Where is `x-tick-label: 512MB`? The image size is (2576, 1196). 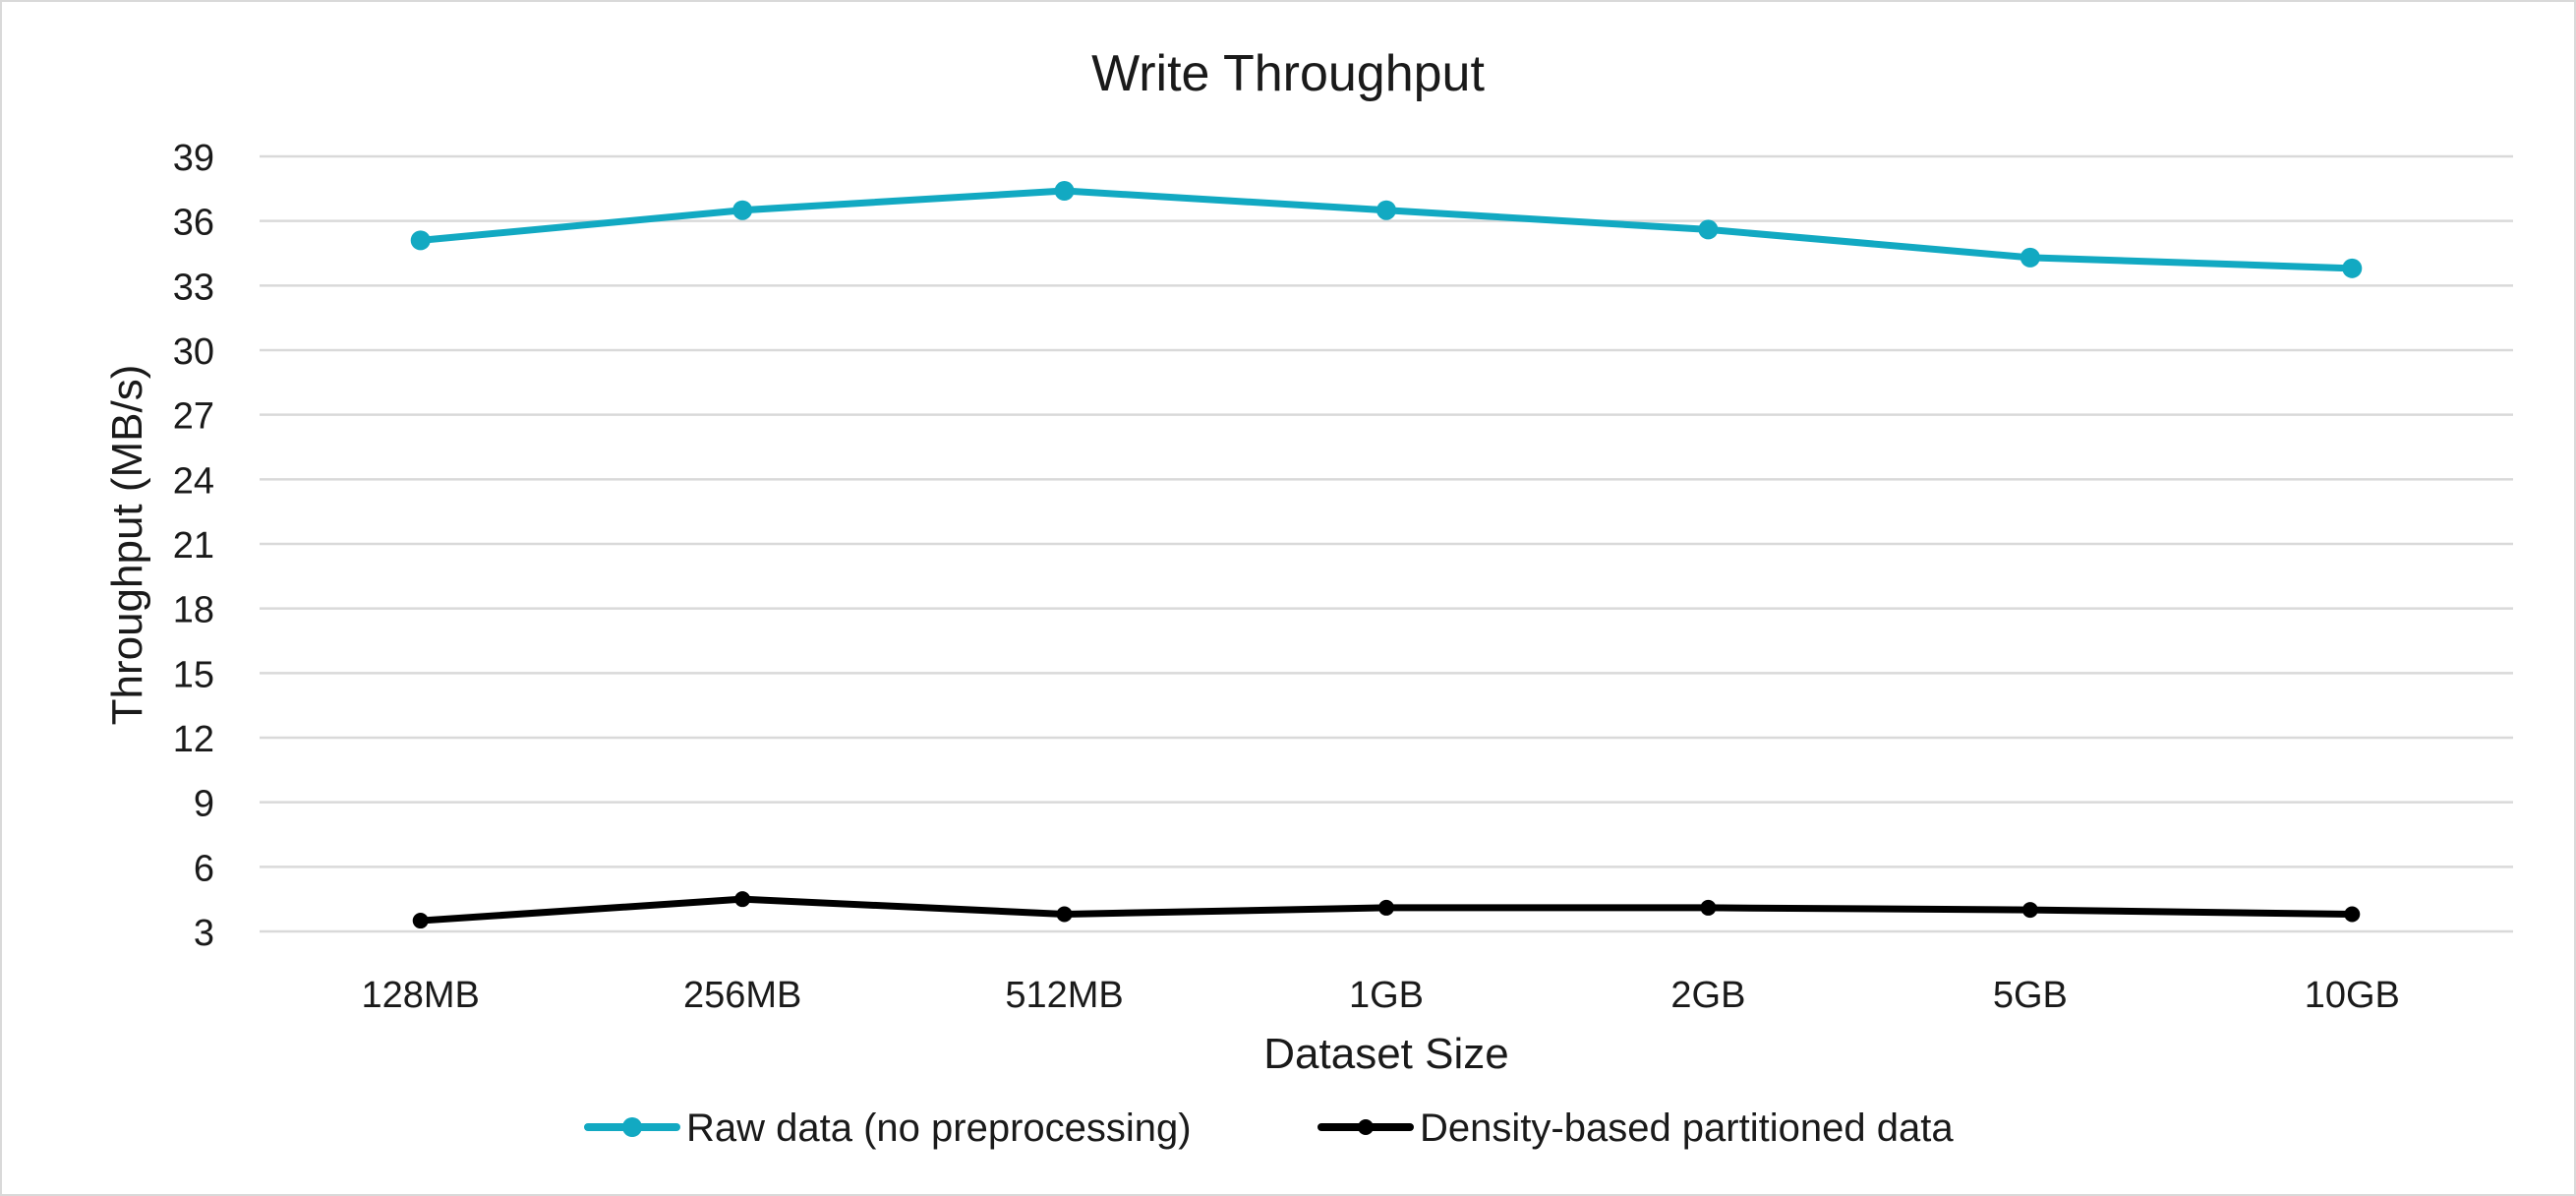
x-tick-label: 512MB is located at coordinates (1064, 995).